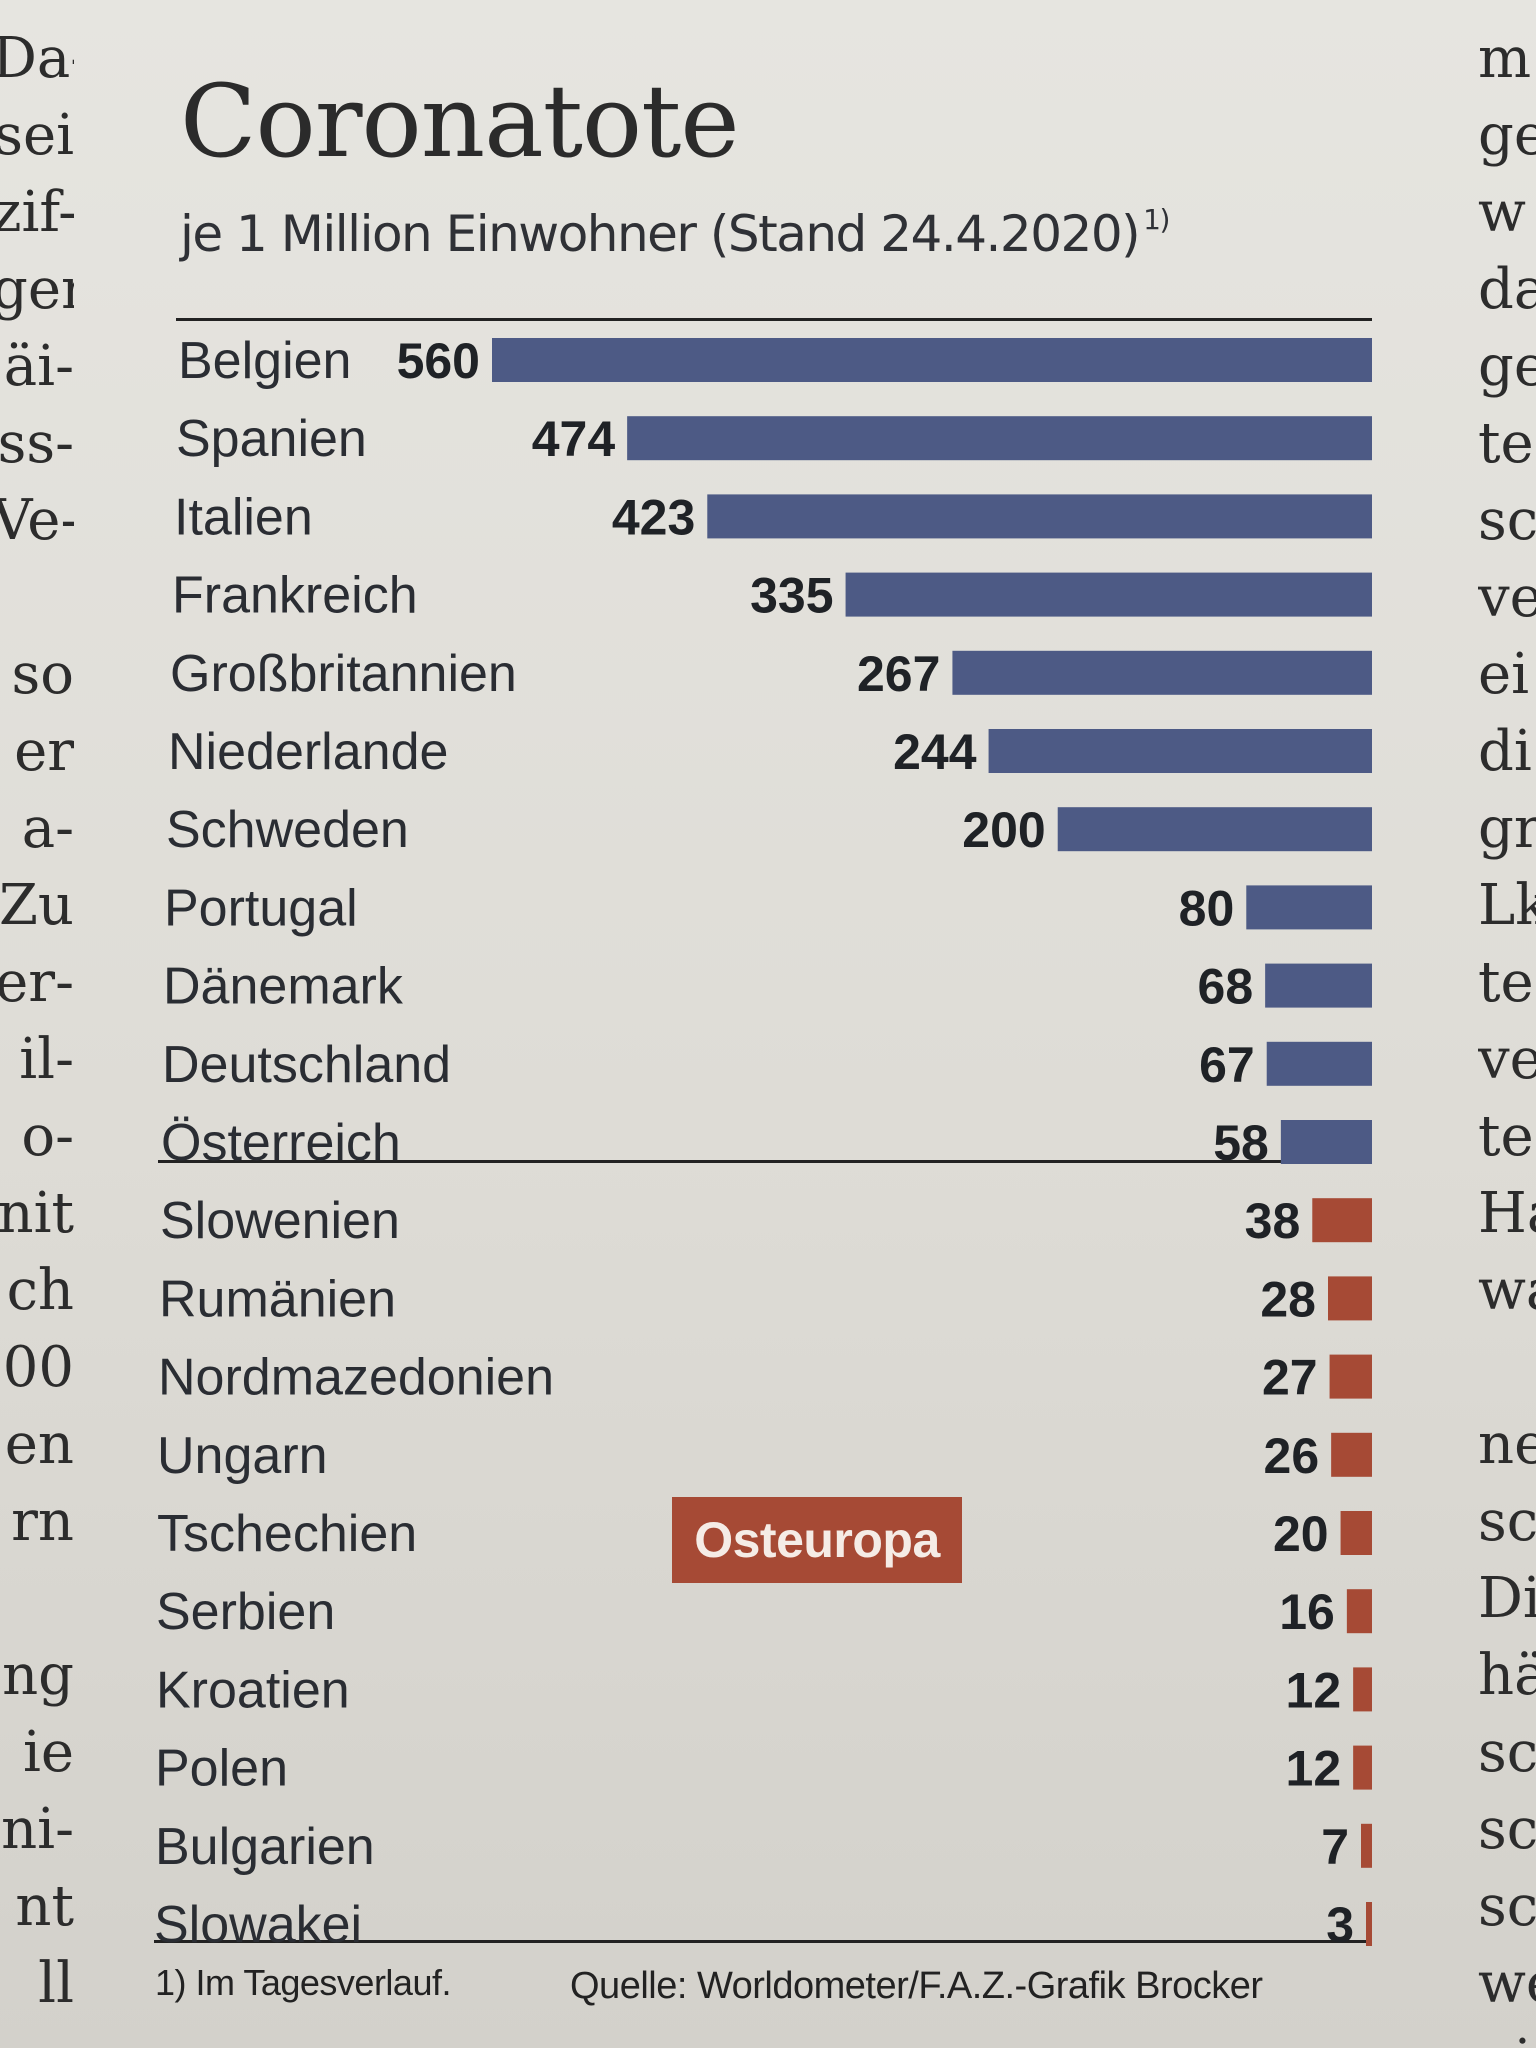  Describe the element at coordinates (245, 1612) in the screenshot. I see `category-label: Serbien` at that location.